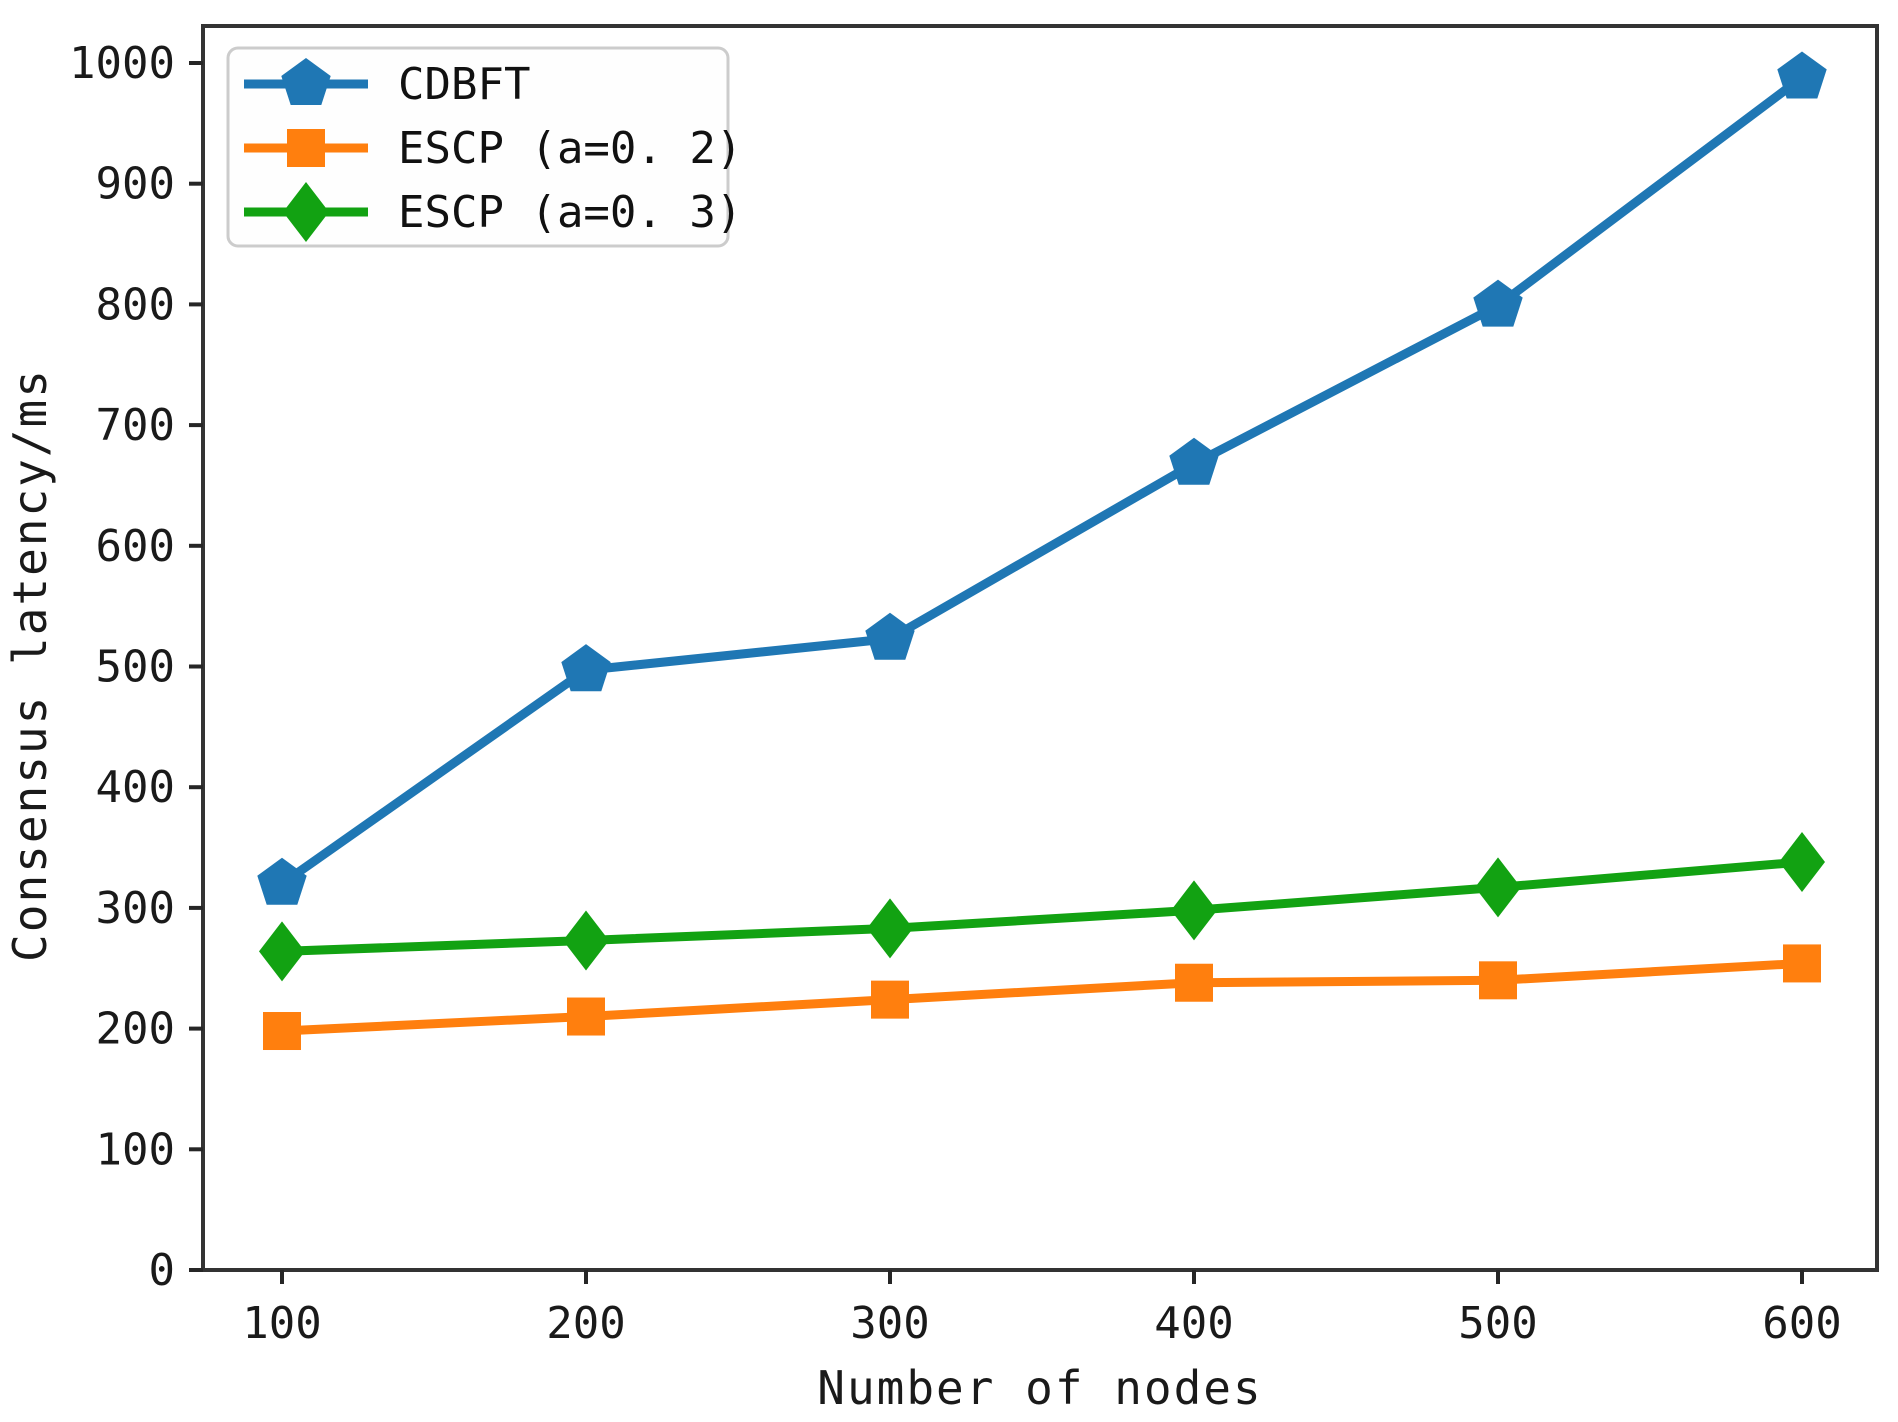 This screenshot has width=1898, height=1422. I want to click on series-line-escp-a-0-2-, so click(1042, 997).